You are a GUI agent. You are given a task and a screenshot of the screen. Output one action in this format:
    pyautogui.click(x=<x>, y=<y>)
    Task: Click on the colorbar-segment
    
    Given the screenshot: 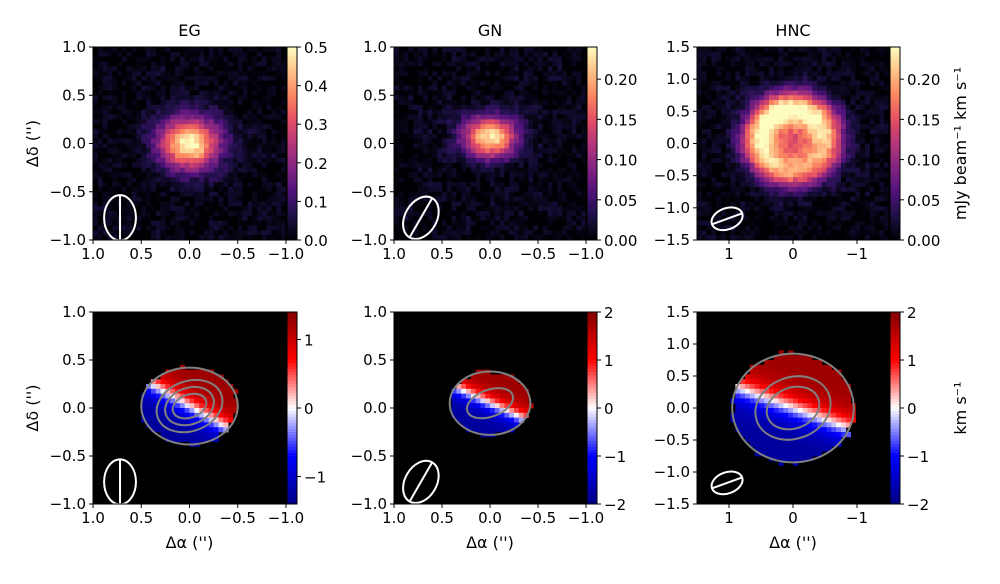 What is the action you would take?
    pyautogui.click(x=292, y=157)
    